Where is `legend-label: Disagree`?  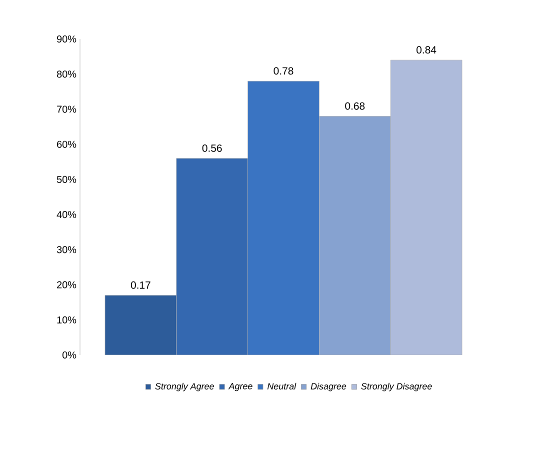 legend-label: Disagree is located at coordinates (328, 387).